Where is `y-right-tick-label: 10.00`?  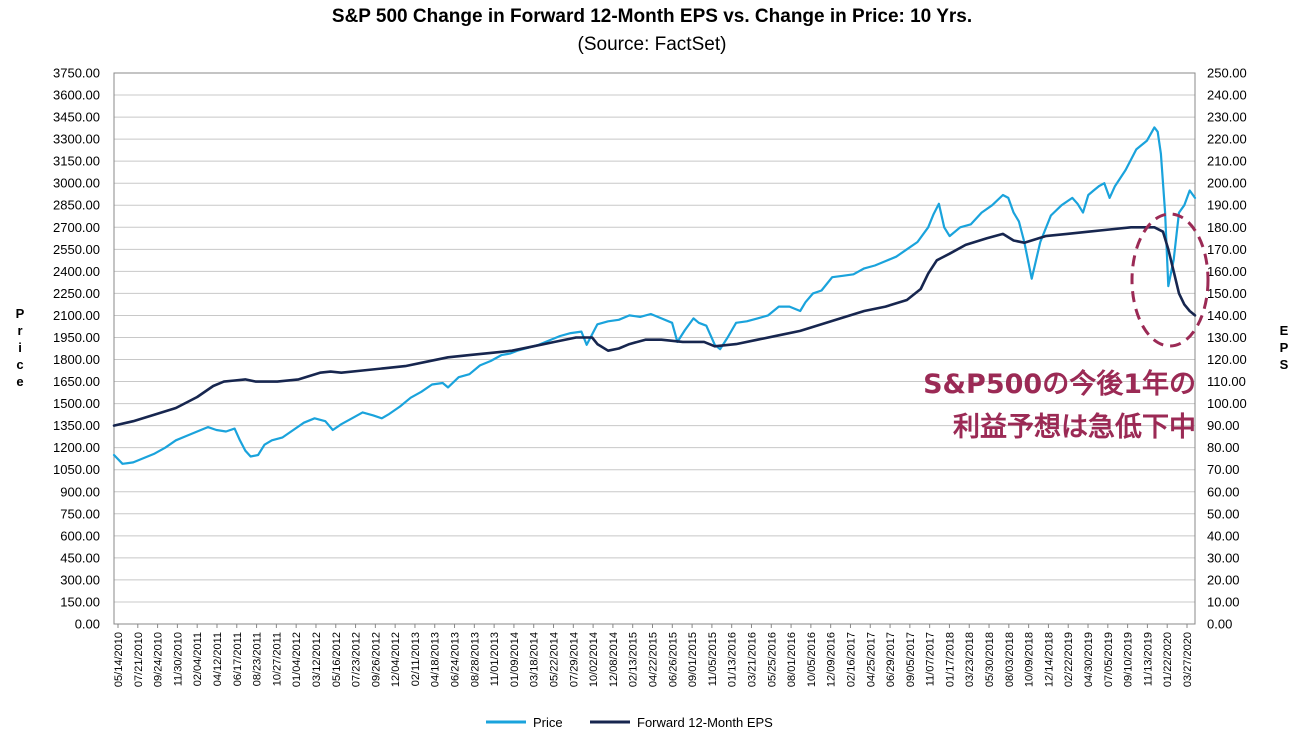
y-right-tick-label: 10.00 is located at coordinates (1223, 601).